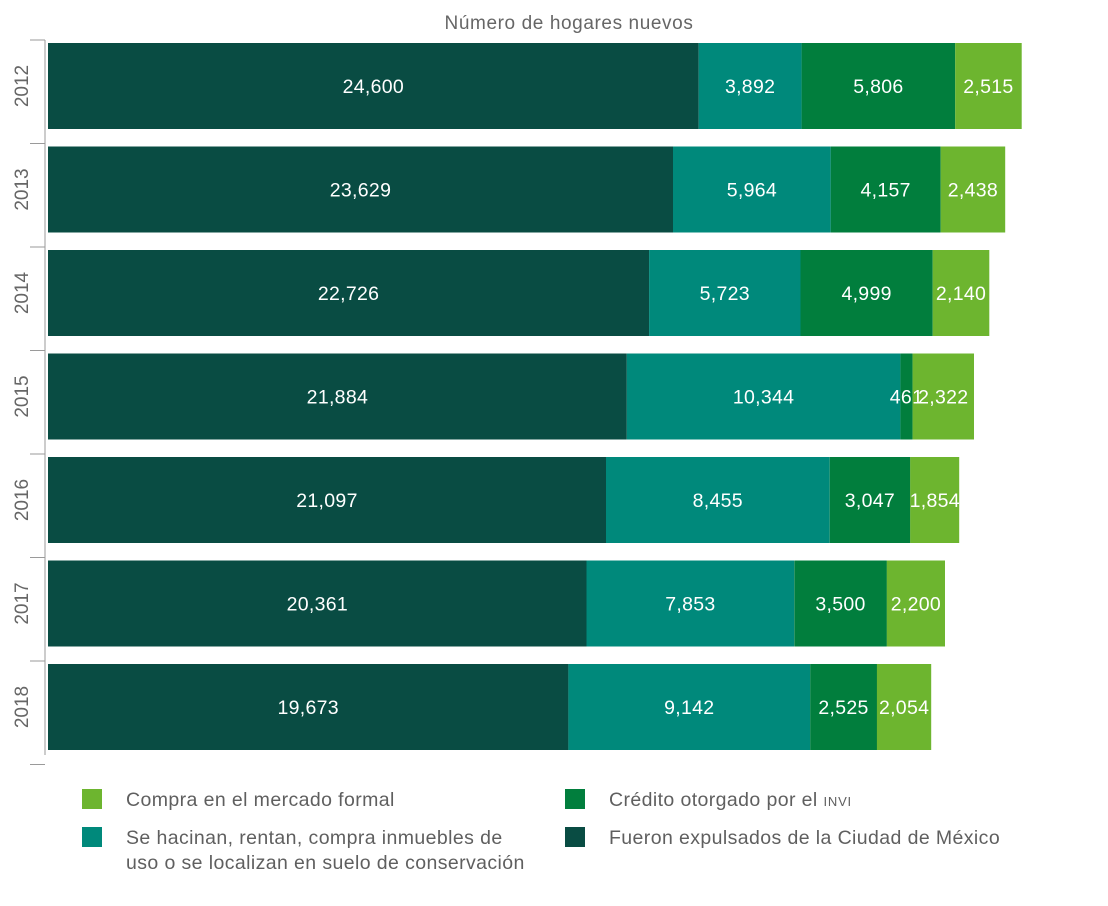  I want to click on y-axis-tick-labels: 2012 2013 2014 2015 2016 2017 2018, so click(22, 396).